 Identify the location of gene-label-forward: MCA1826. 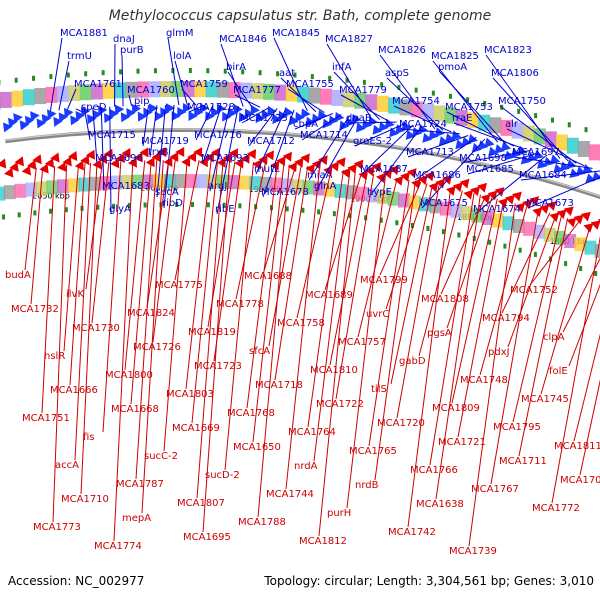
(402, 50).